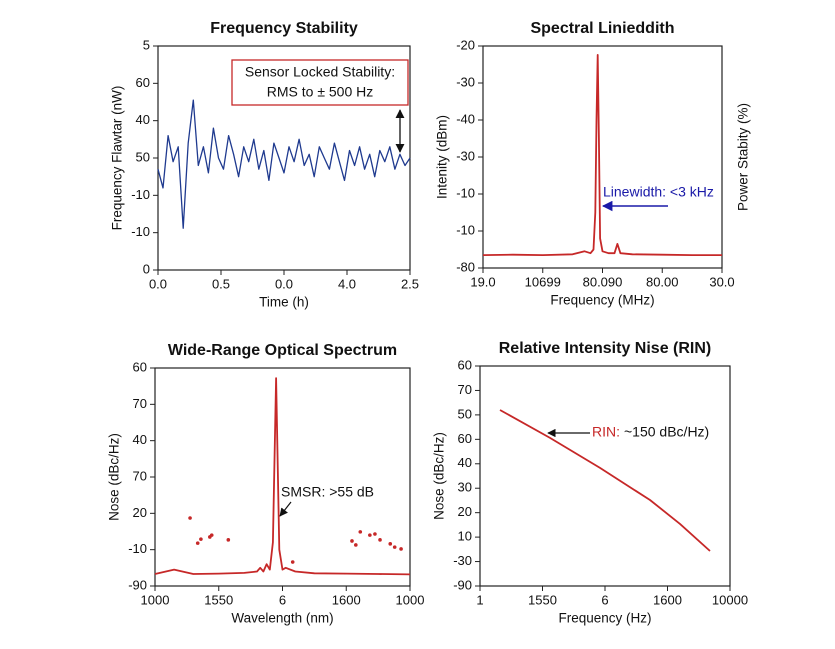 The height and width of the screenshot is (649, 835). I want to click on annotation: Sensor Locked Stability:, so click(320, 72).